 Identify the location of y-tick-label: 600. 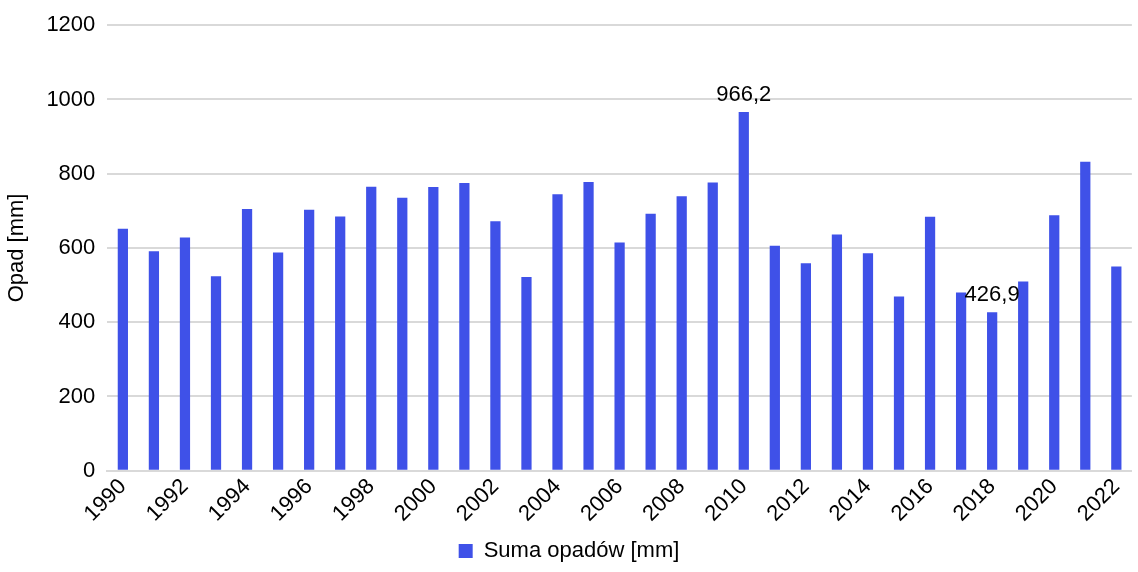
(77, 247).